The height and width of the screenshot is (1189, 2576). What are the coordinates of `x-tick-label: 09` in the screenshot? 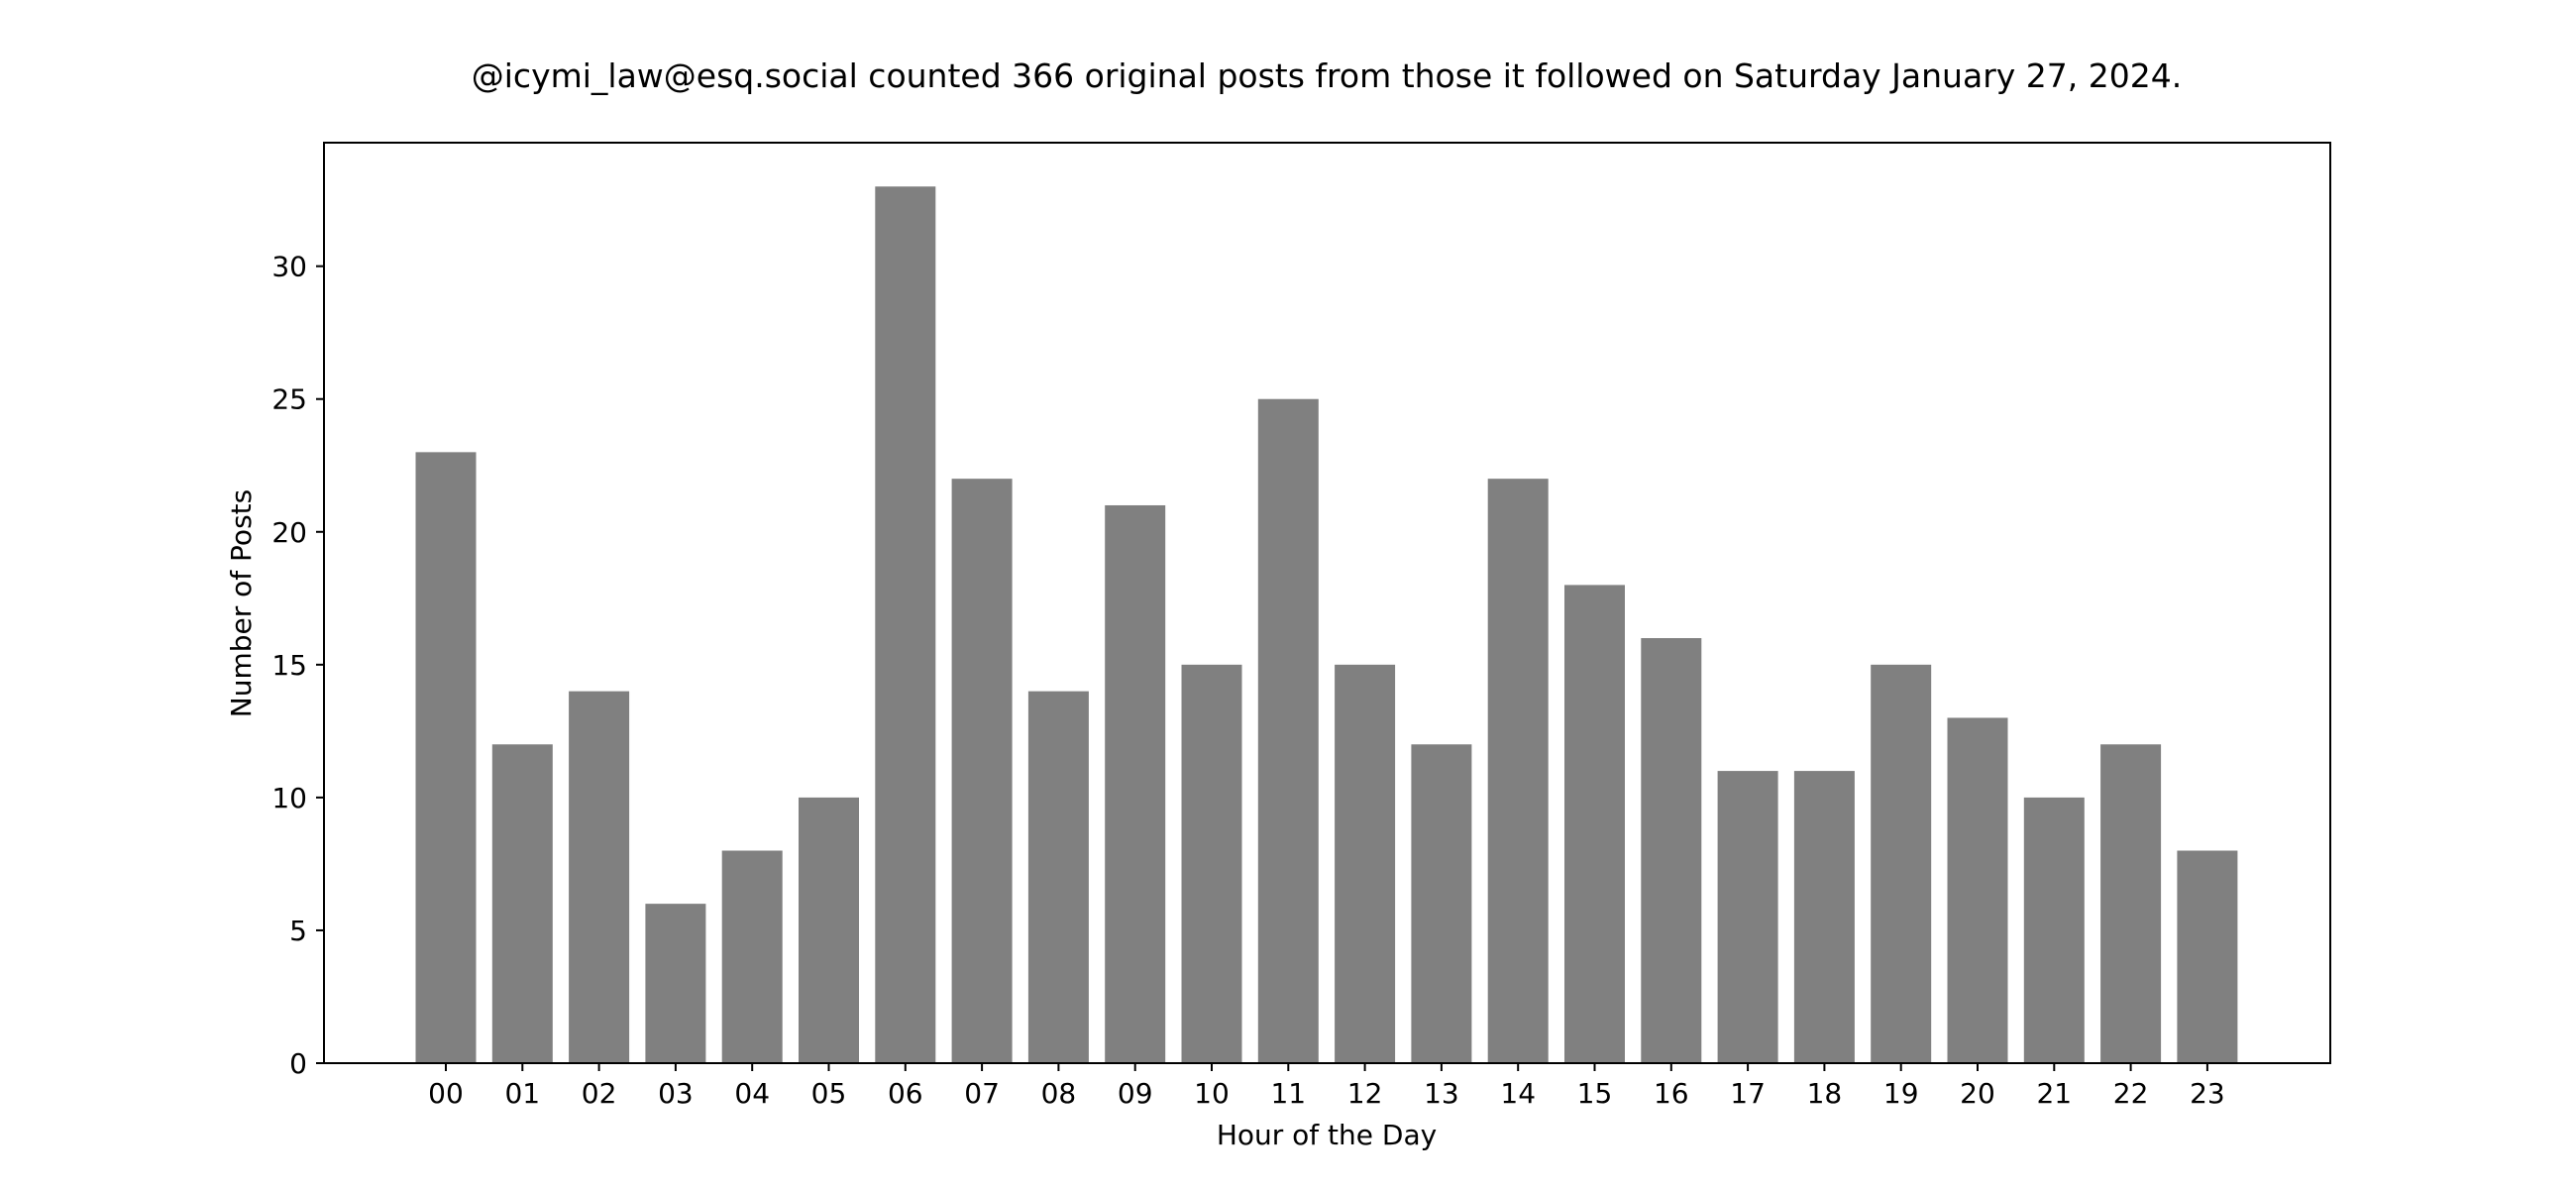 It's located at (1135, 1093).